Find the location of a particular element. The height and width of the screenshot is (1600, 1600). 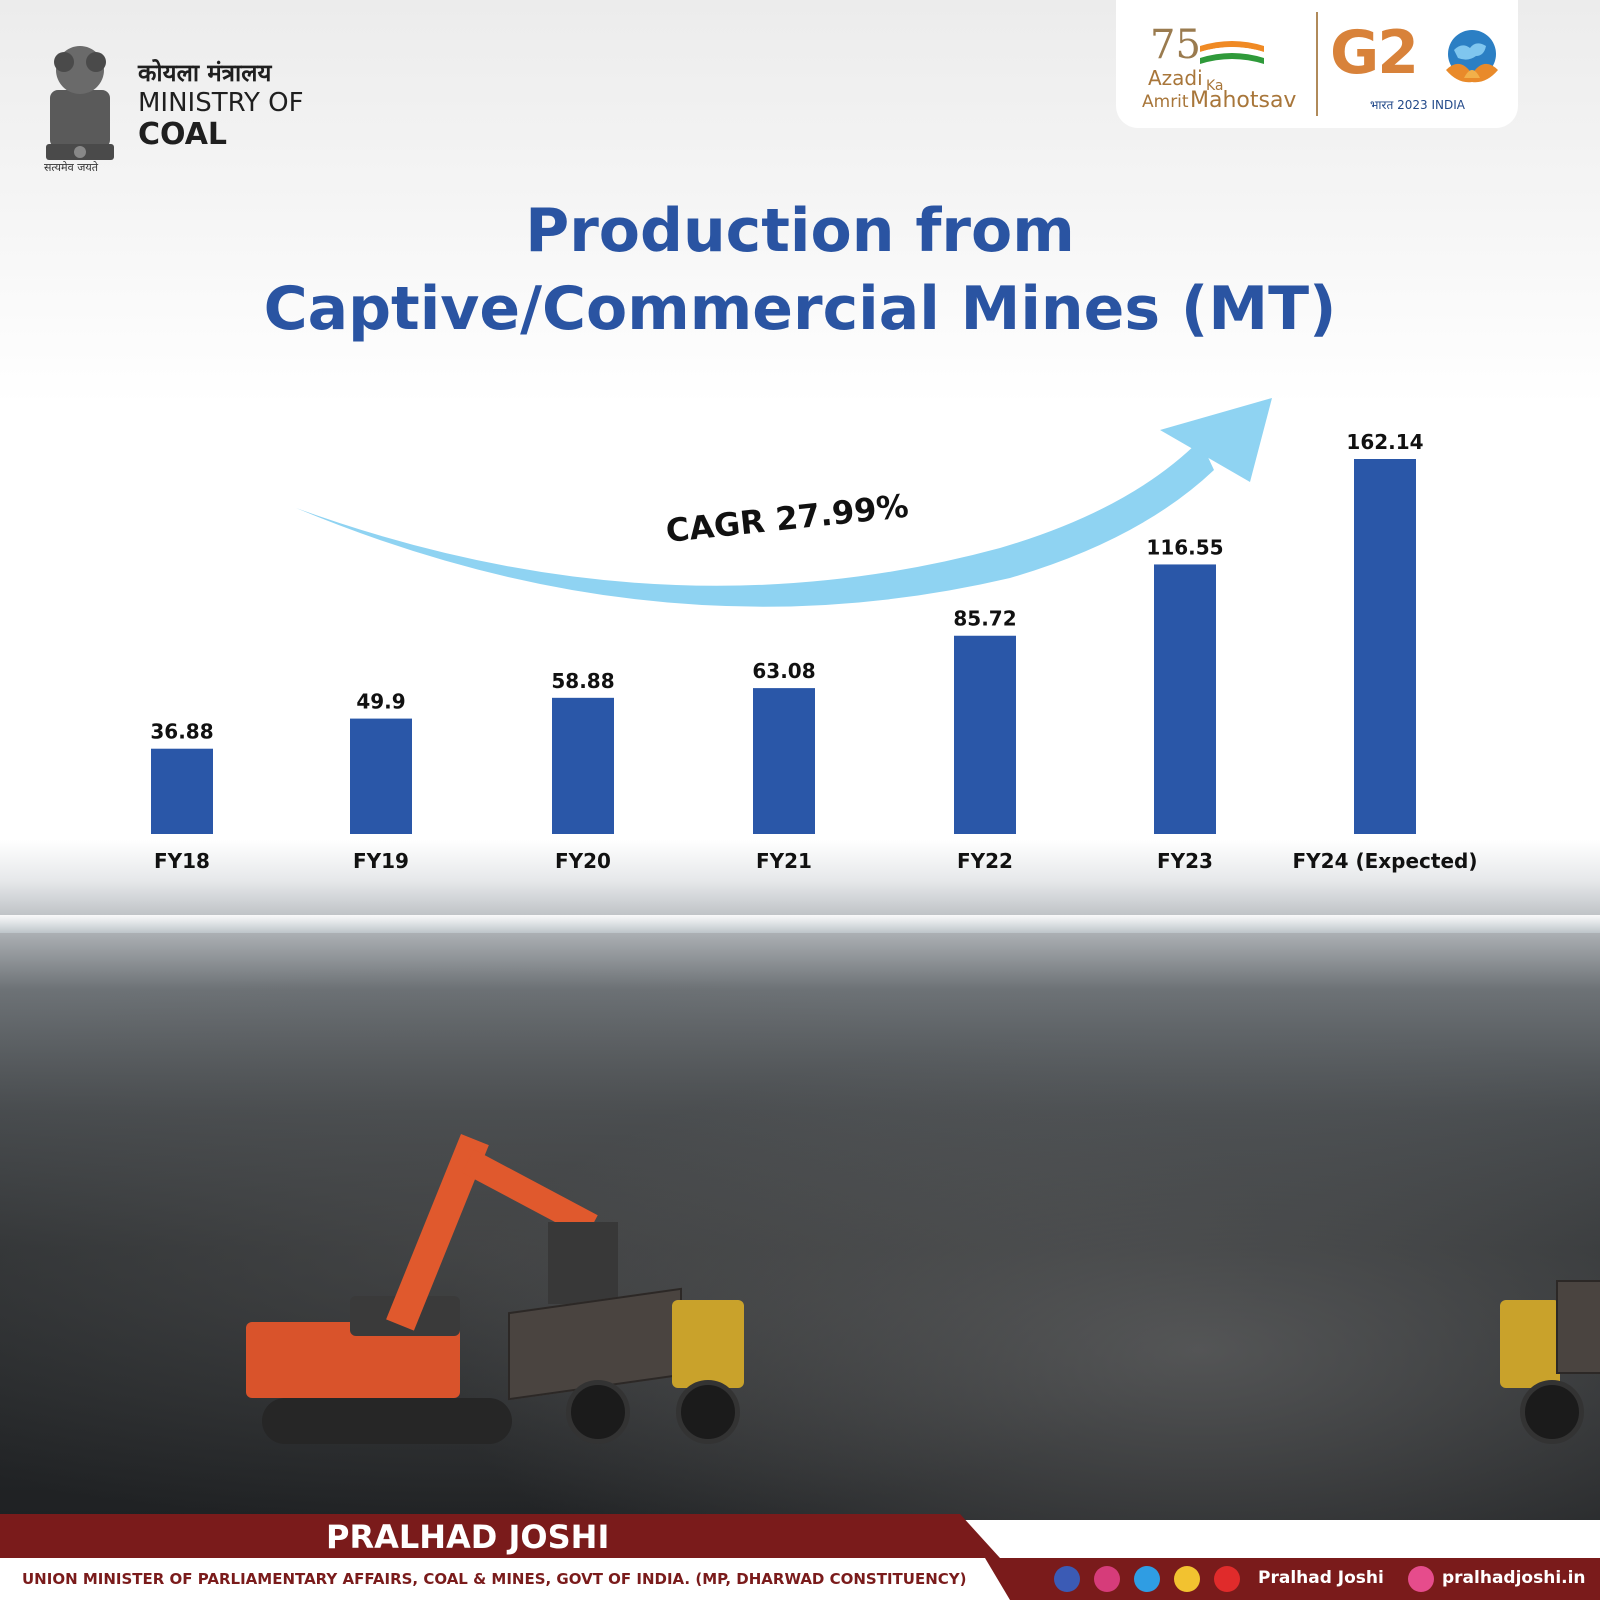

category-label: FY18 is located at coordinates (182, 861).